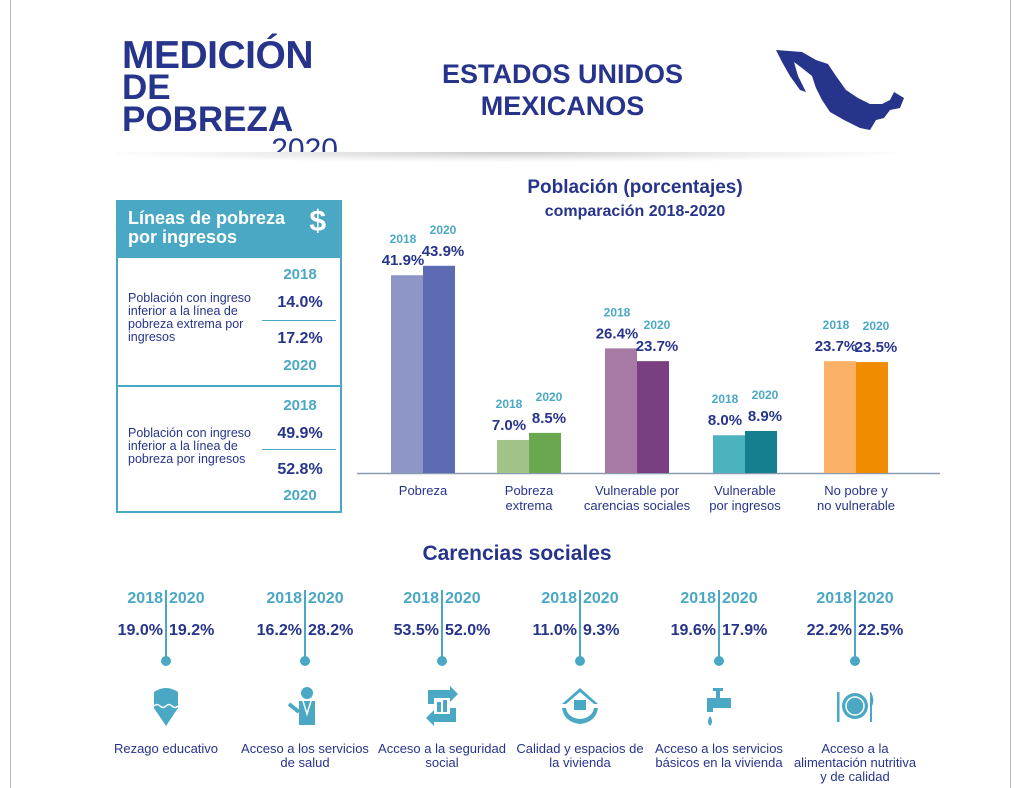 The width and height of the screenshot is (1024, 788). Describe the element at coordinates (299, 449) in the screenshot. I see `section-divider` at that location.